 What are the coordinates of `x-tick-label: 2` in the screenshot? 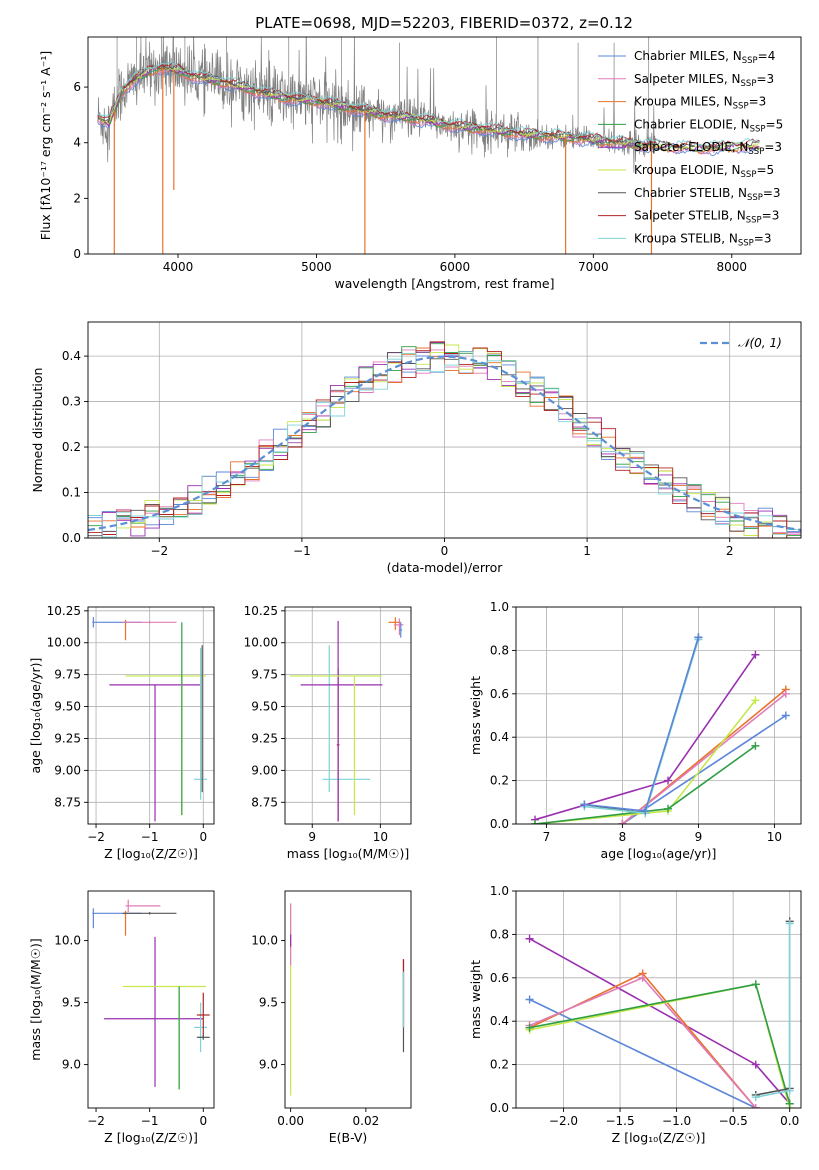 It's located at (730, 551).